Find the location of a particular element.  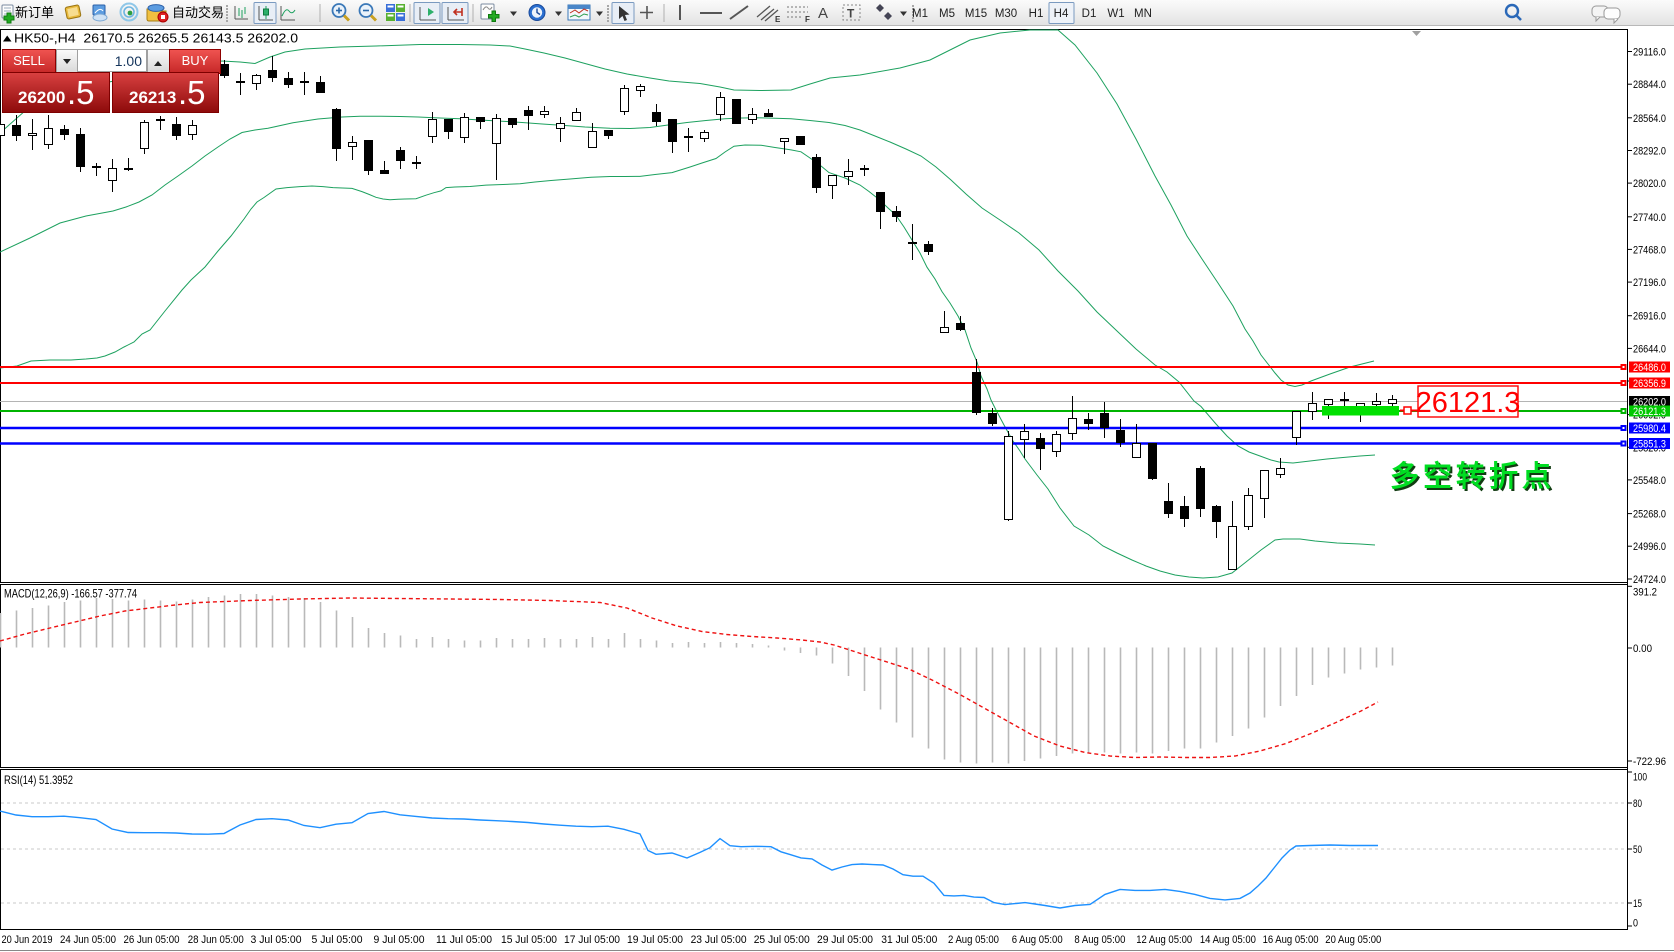

svg-text: 28292.0 is located at coordinates (1649, 152).